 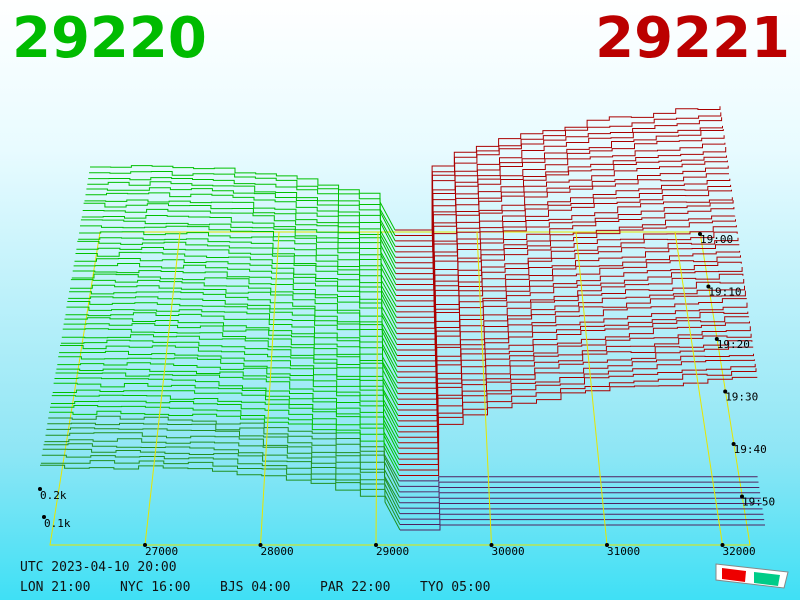 What do you see at coordinates (57, 523) in the screenshot?
I see `depth-label: 0.1k` at bounding box center [57, 523].